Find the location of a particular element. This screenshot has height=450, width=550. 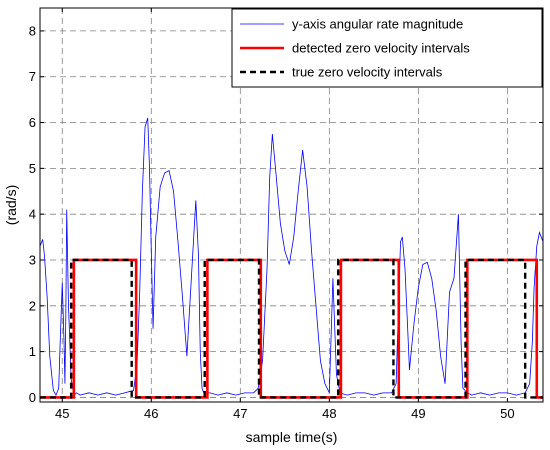

x-tick-label: 45 is located at coordinates (62, 413).